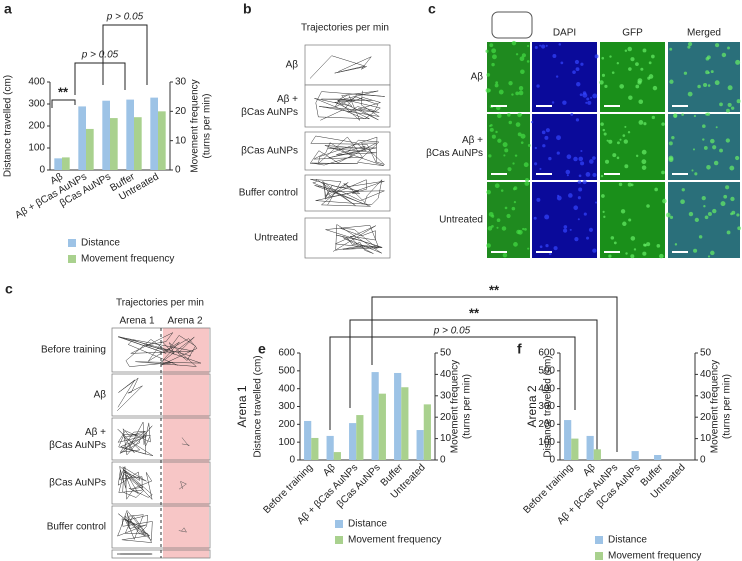 The width and height of the screenshot is (742, 561). I want to click on y2-axis-label: Movement frequency, so click(195, 125).